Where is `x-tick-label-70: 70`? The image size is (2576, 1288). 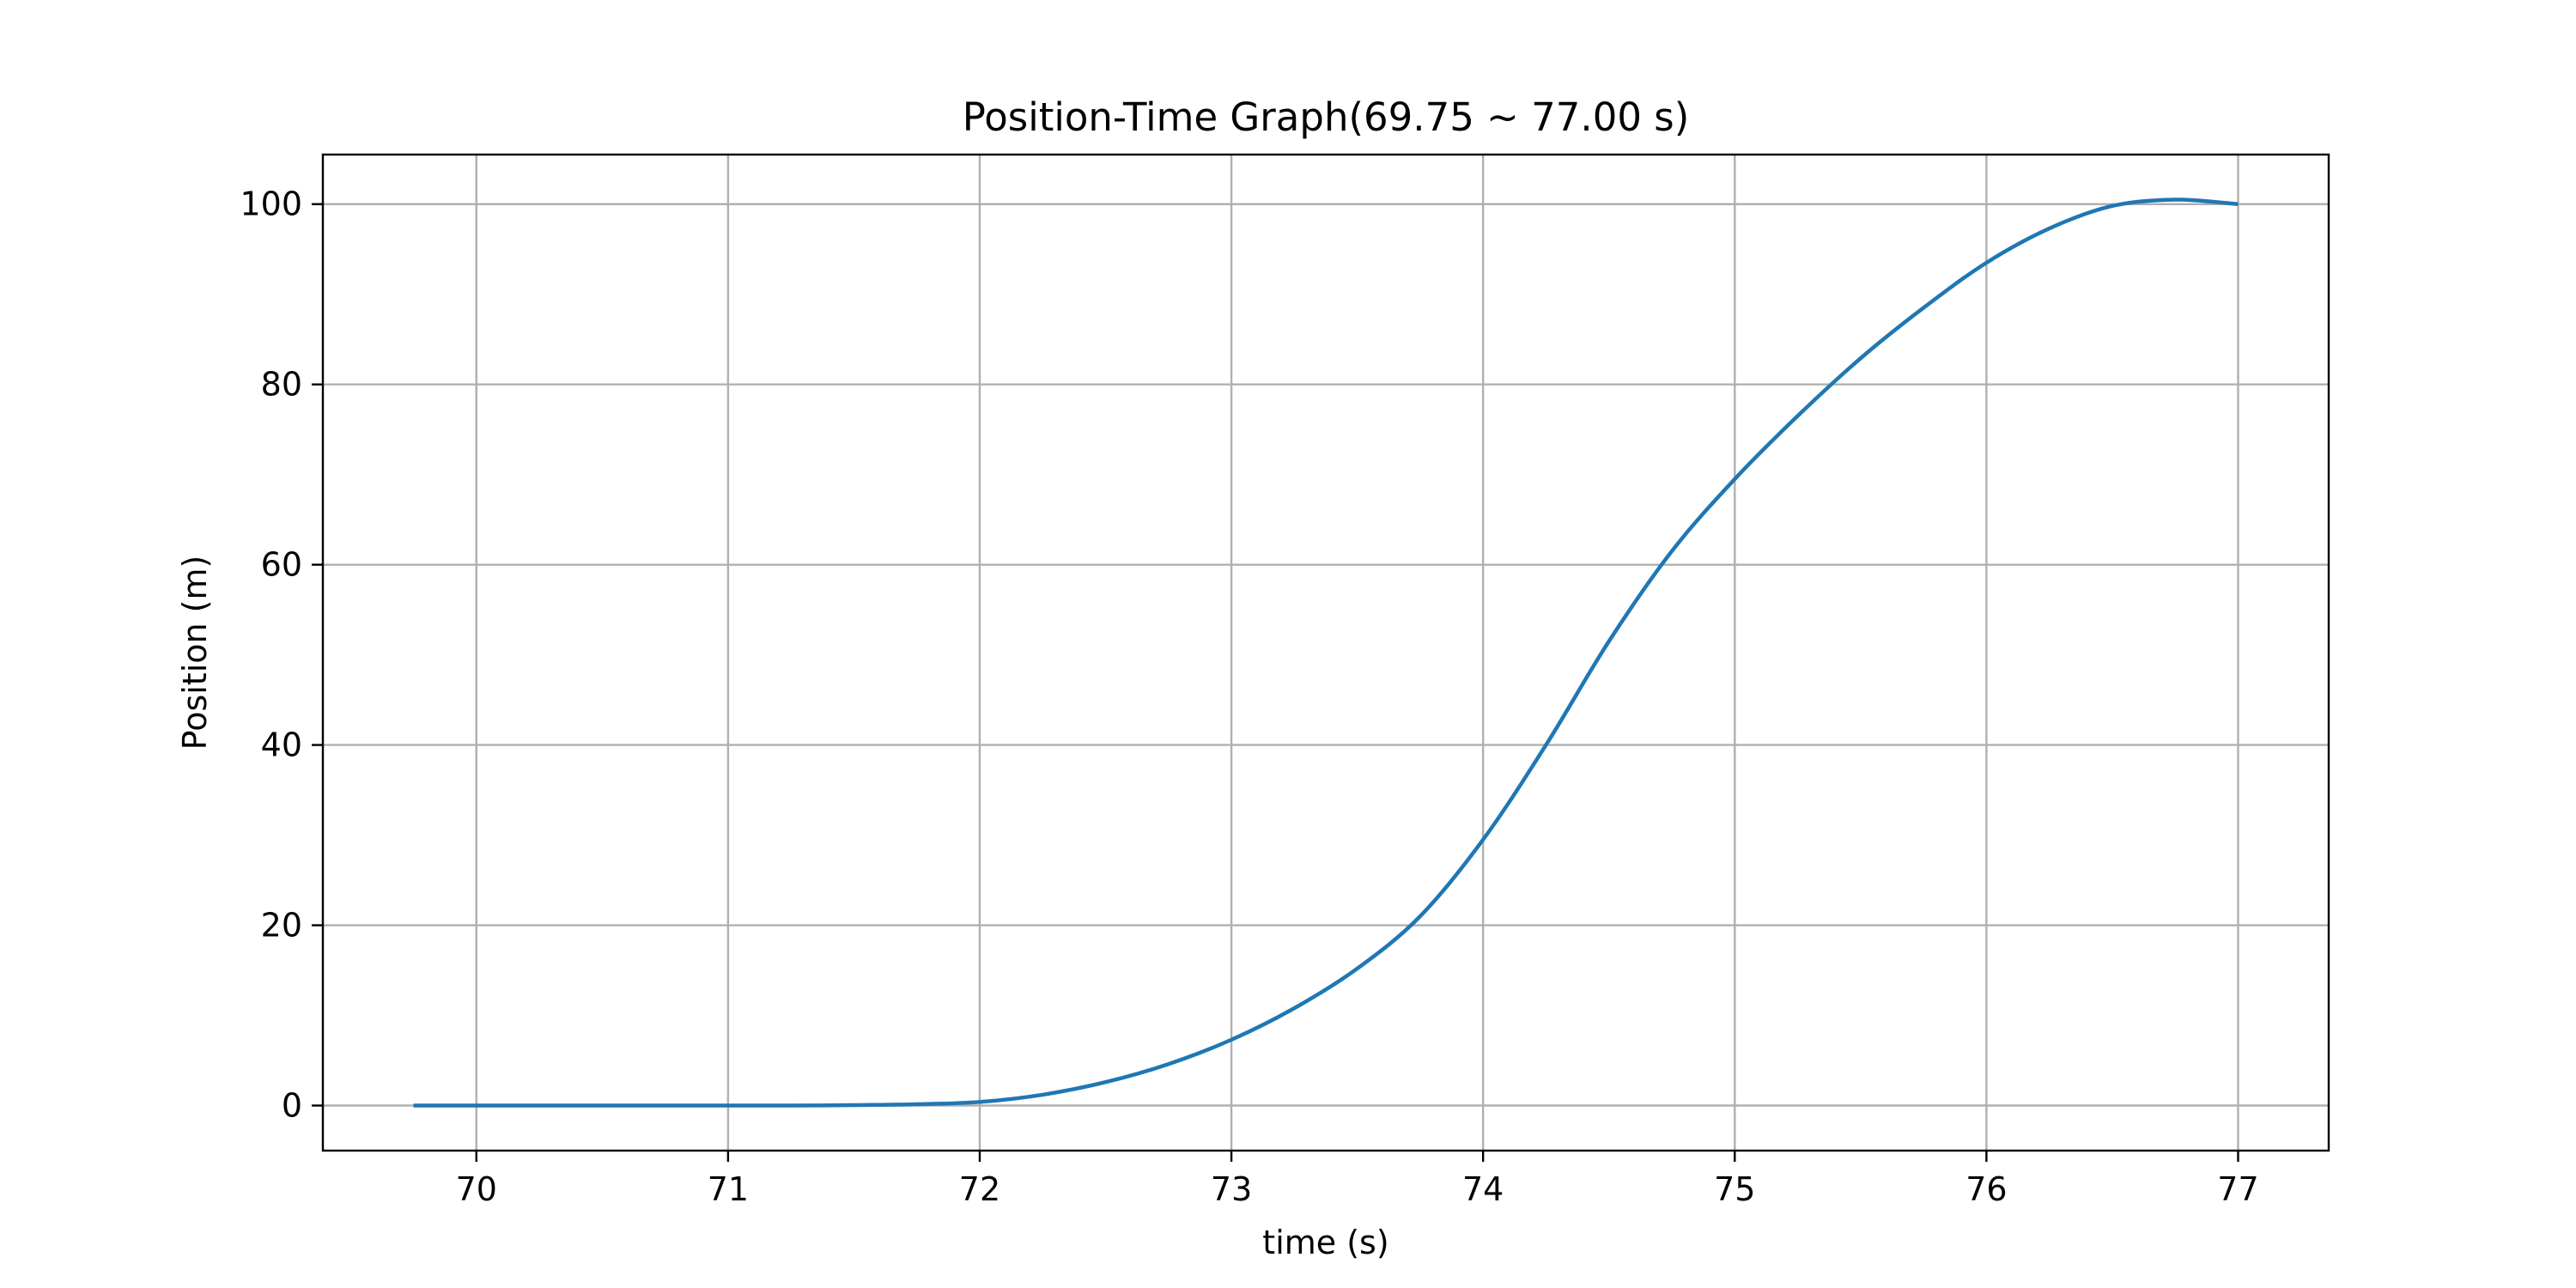
x-tick-label-70: 70 is located at coordinates (477, 1189).